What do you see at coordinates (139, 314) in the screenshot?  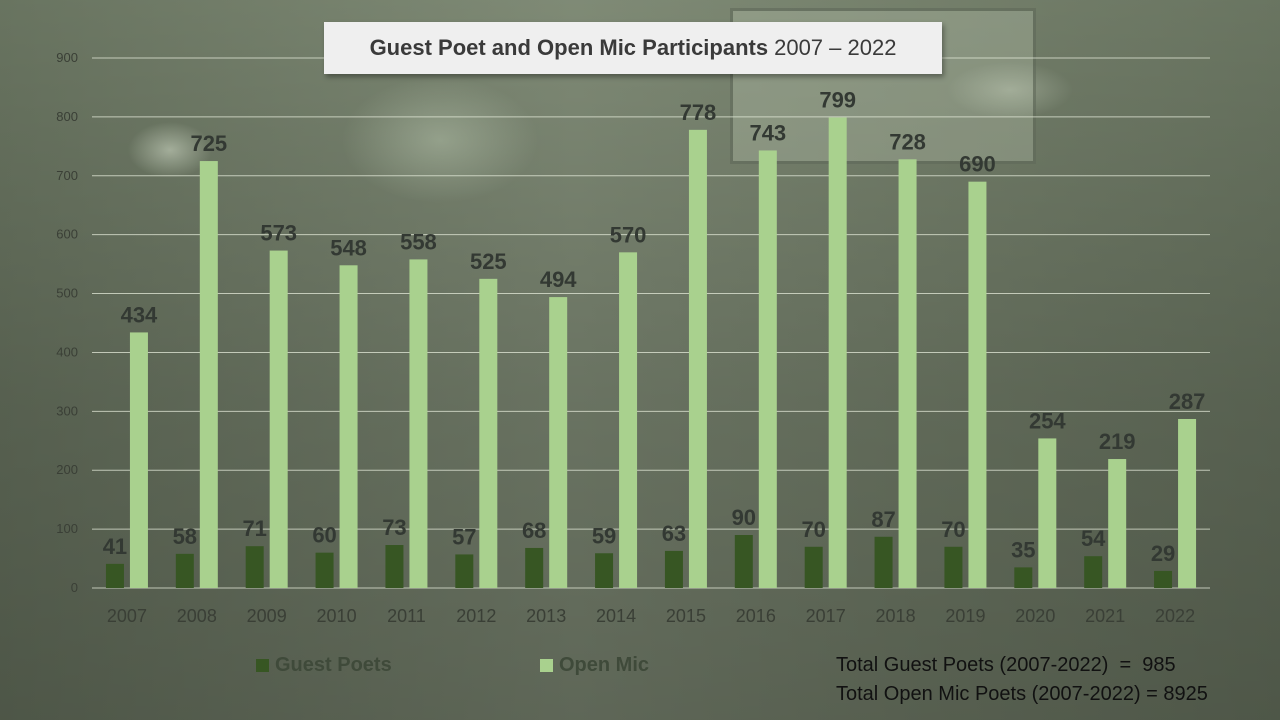 I see `data-label-open-mic: 434` at bounding box center [139, 314].